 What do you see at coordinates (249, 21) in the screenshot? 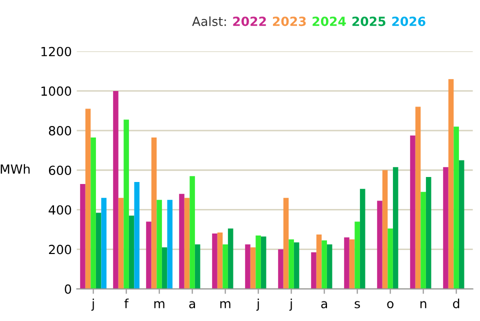
I see `text: 2022` at bounding box center [249, 21].